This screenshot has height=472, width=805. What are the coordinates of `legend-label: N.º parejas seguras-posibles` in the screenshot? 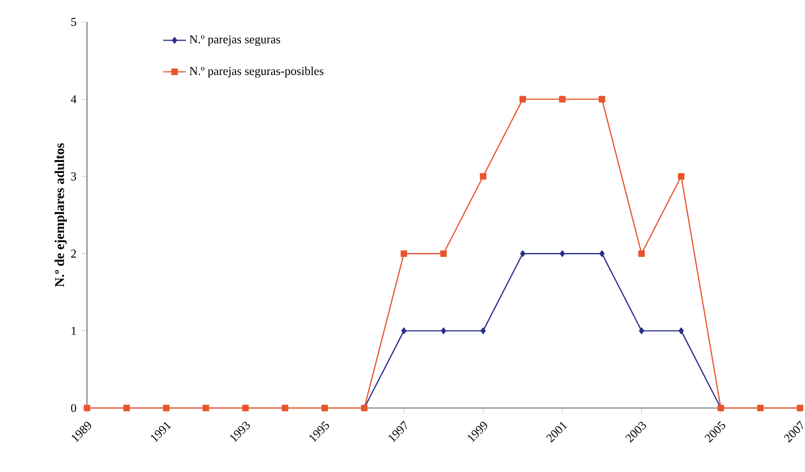 It's located at (257, 72).